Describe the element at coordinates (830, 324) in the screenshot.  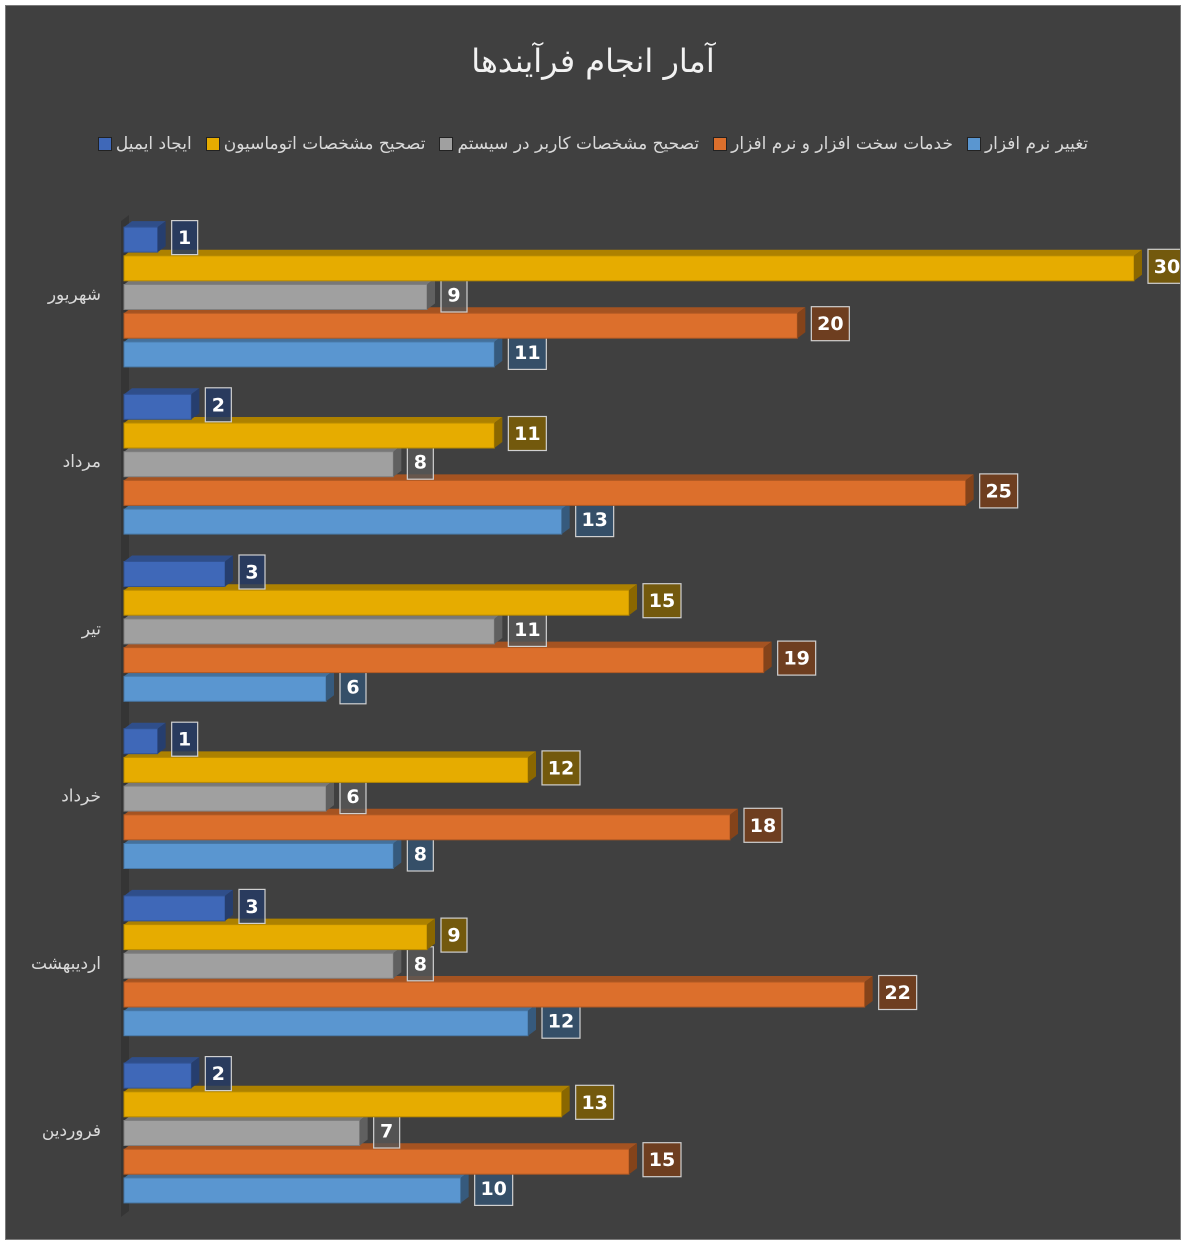
I see `data-label: 20` at that location.